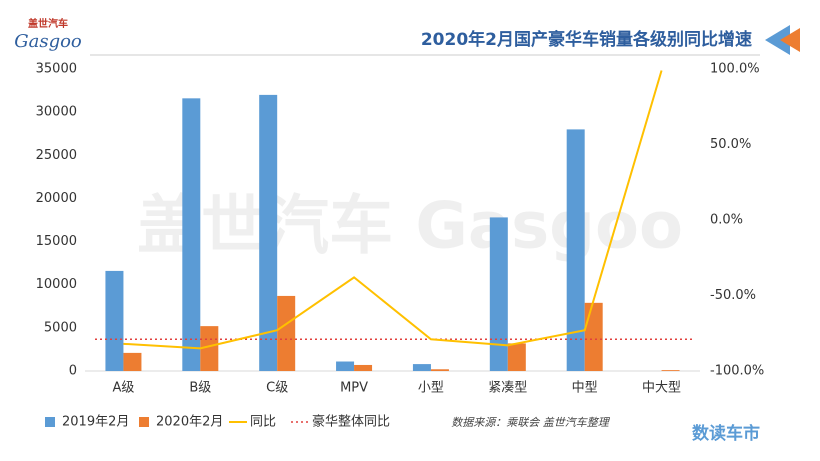  What do you see at coordinates (95, 422) in the screenshot?
I see `legend-label: 2019年2月` at bounding box center [95, 422].